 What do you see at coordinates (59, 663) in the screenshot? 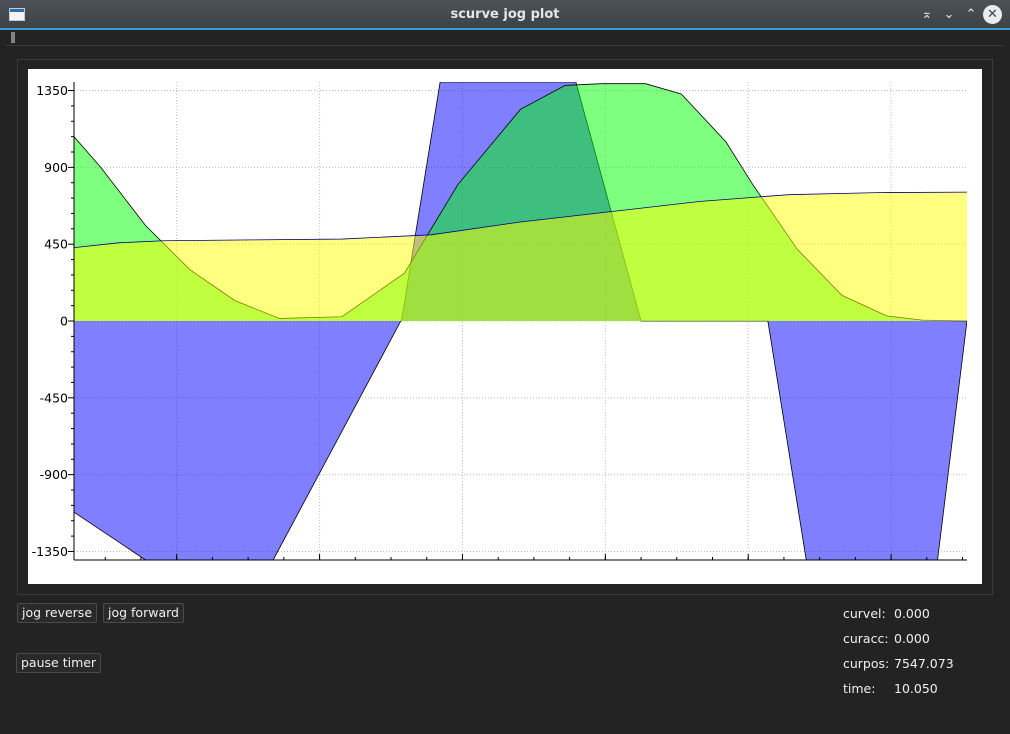
I see `pause-timer-button: pause timer` at bounding box center [59, 663].